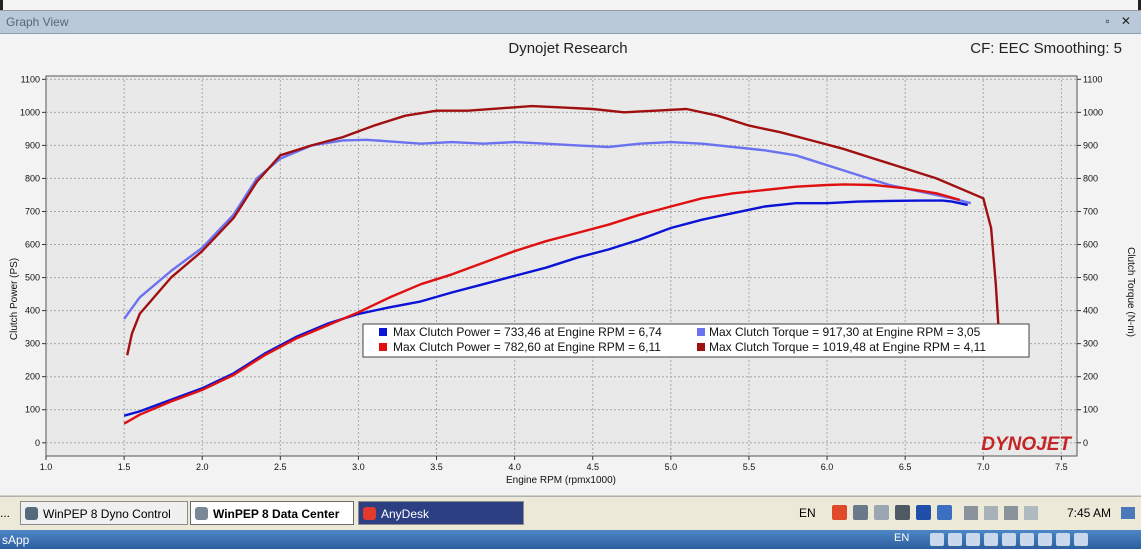  What do you see at coordinates (1120, 21) in the screenshot?
I see `window-controls: ▫ ✕` at bounding box center [1120, 21].